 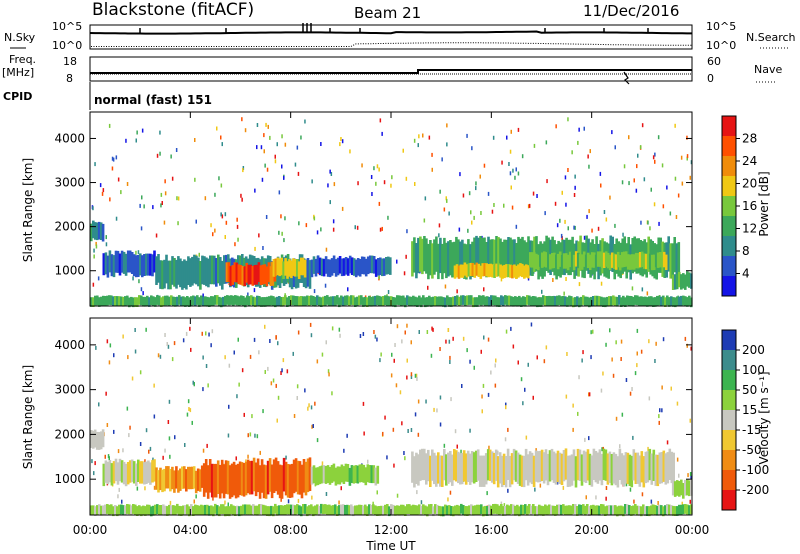 I want to click on colorbar-tick-label: 15, so click(x=749, y=410).